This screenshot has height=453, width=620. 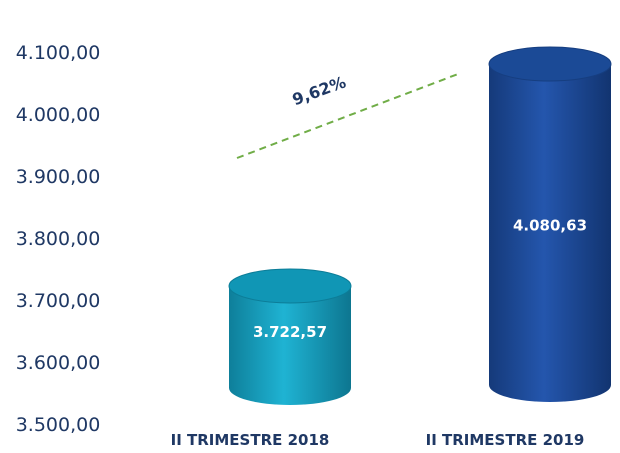 I want to click on x-tick-label: II TRIMESTRE 2019, so click(x=505, y=440).